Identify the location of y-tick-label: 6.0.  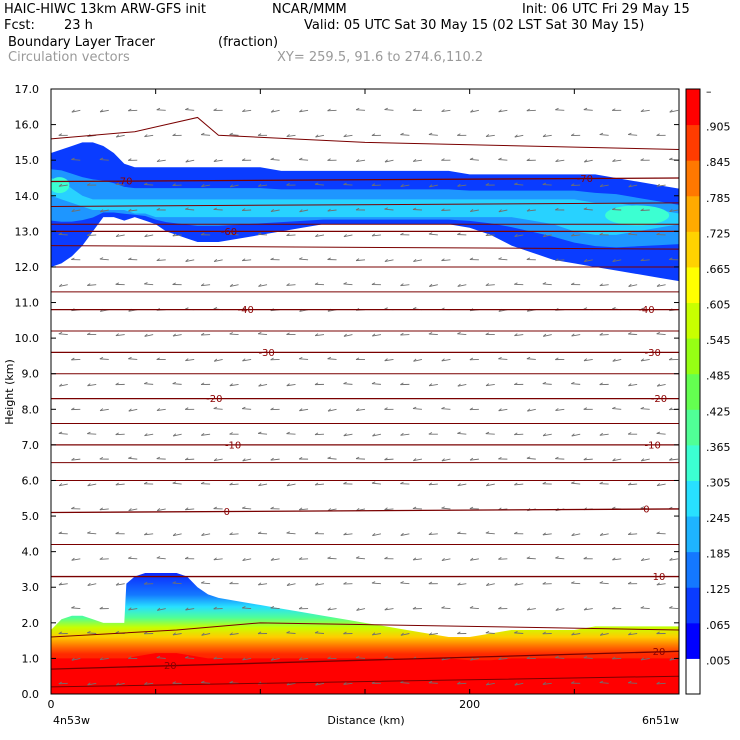
(31, 480).